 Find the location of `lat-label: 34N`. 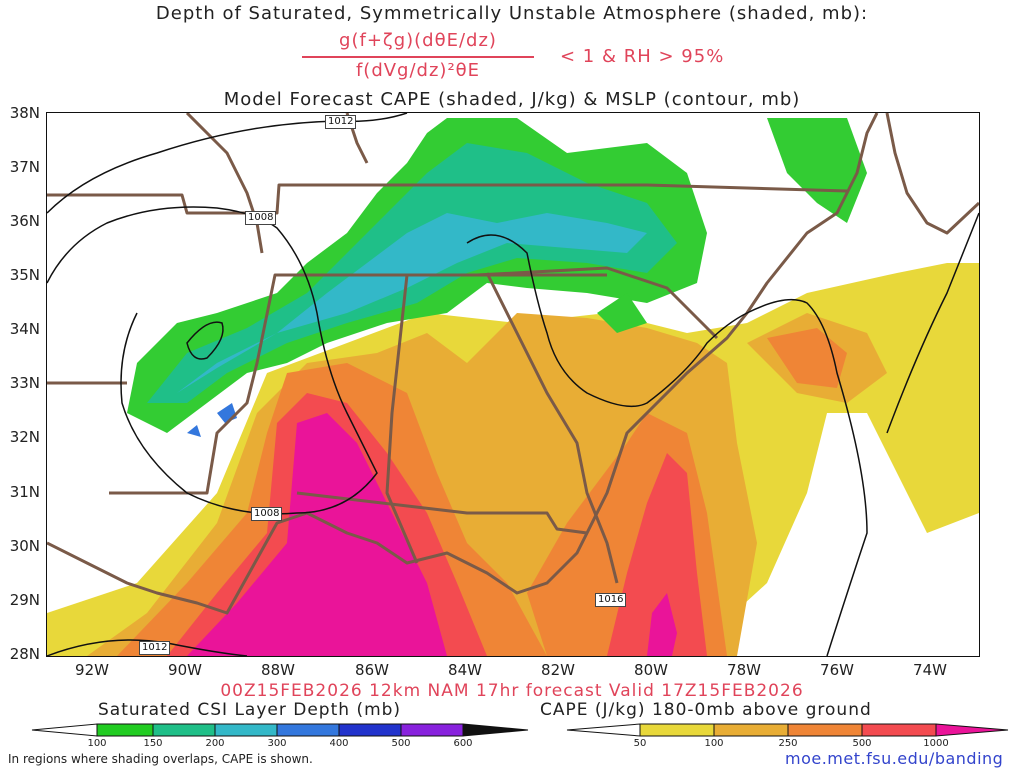

lat-label: 34N is located at coordinates (24, 329).